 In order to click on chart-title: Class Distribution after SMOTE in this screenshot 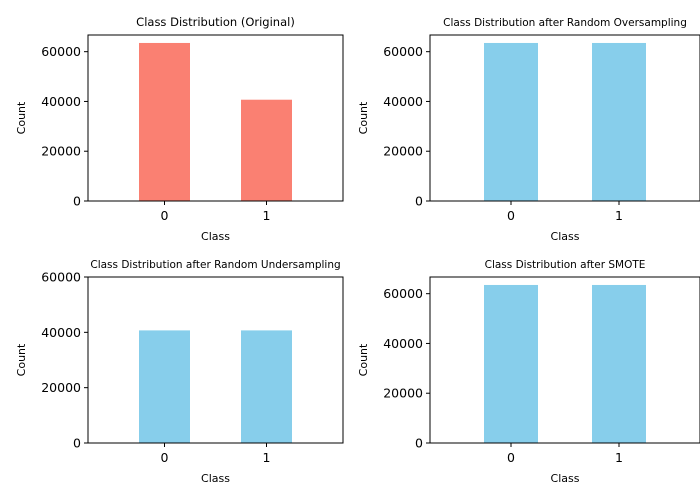, I will do `click(565, 265)`.